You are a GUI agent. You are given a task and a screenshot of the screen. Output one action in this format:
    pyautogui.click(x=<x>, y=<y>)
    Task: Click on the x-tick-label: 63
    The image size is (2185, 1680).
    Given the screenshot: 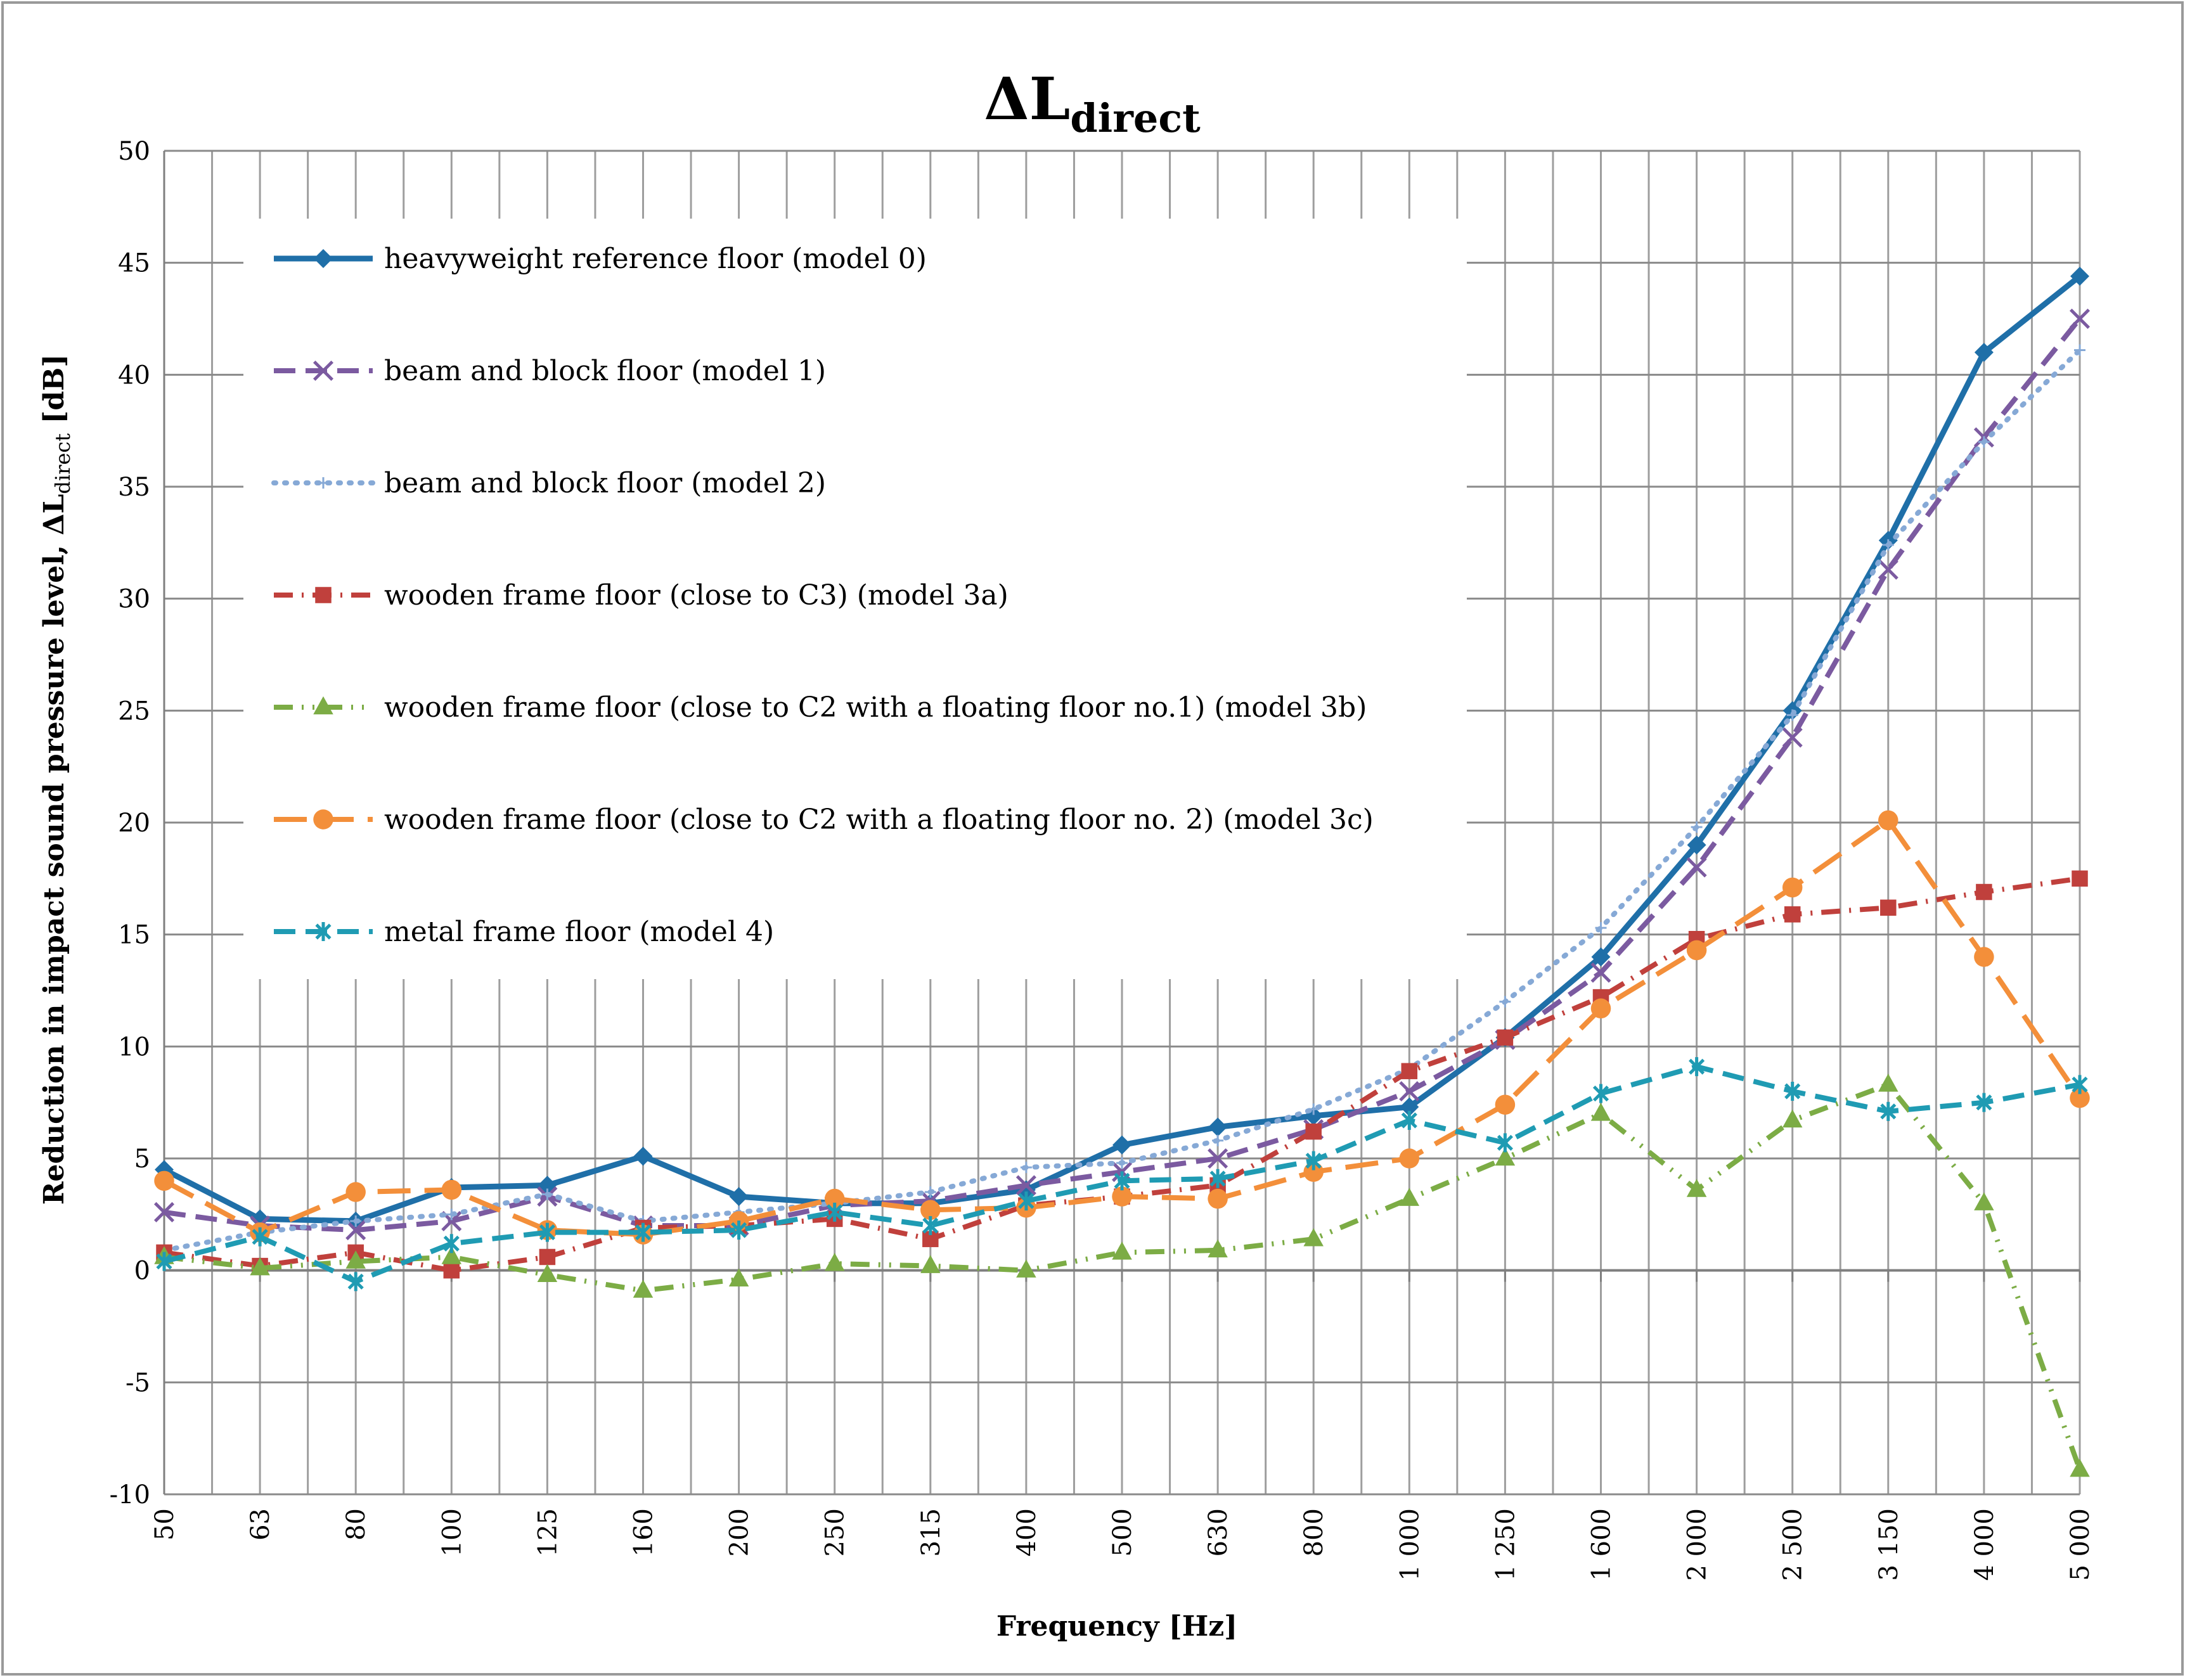 What is the action you would take?
    pyautogui.click(x=260, y=1524)
    